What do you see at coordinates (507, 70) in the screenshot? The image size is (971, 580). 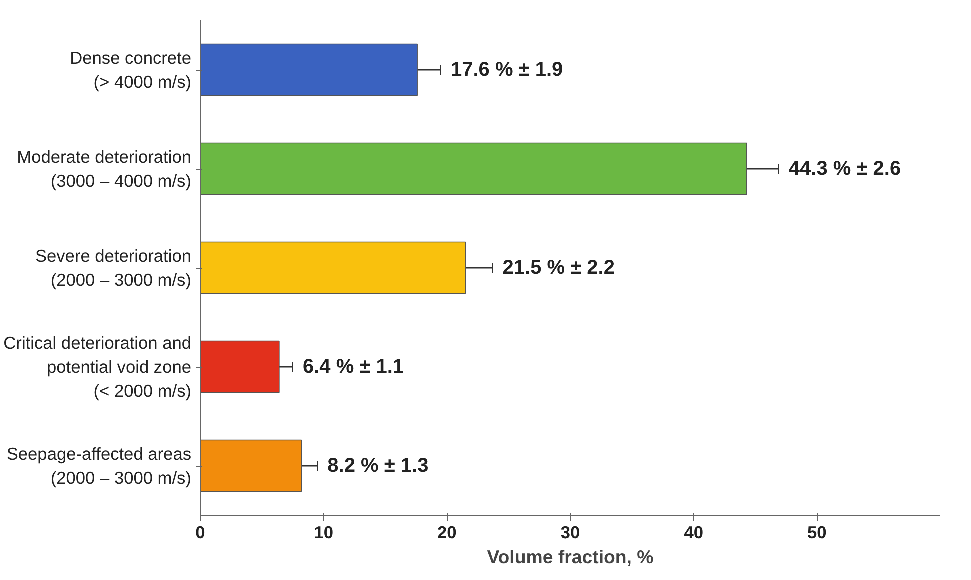 I see `data-label: 17.6 % ± 1.9` at bounding box center [507, 70].